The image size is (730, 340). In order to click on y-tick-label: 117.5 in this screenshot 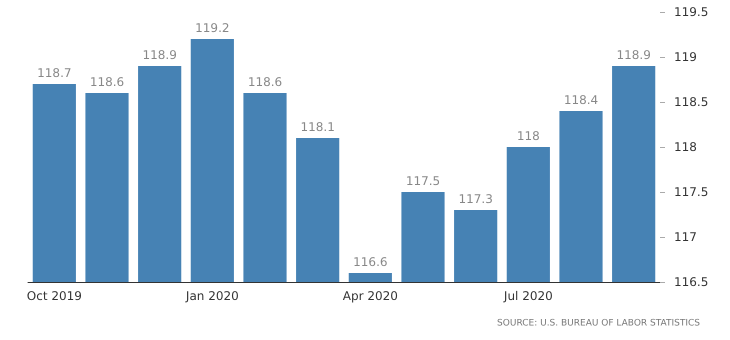, I will do `click(691, 192)`.